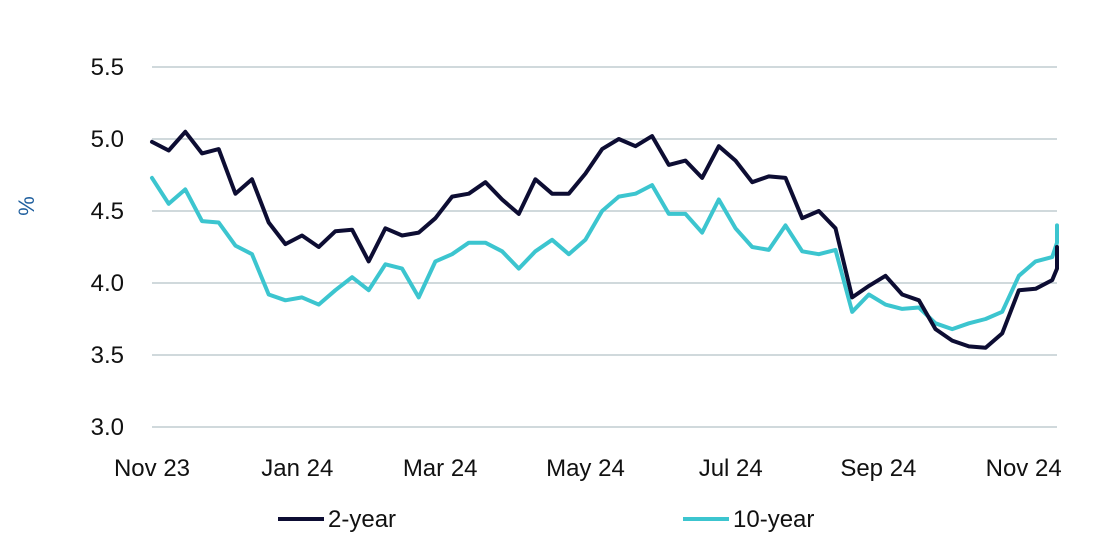 Image resolution: width=1100 pixels, height=550 pixels. What do you see at coordinates (440, 468) in the screenshot?
I see `x-tick-label: Mar 24` at bounding box center [440, 468].